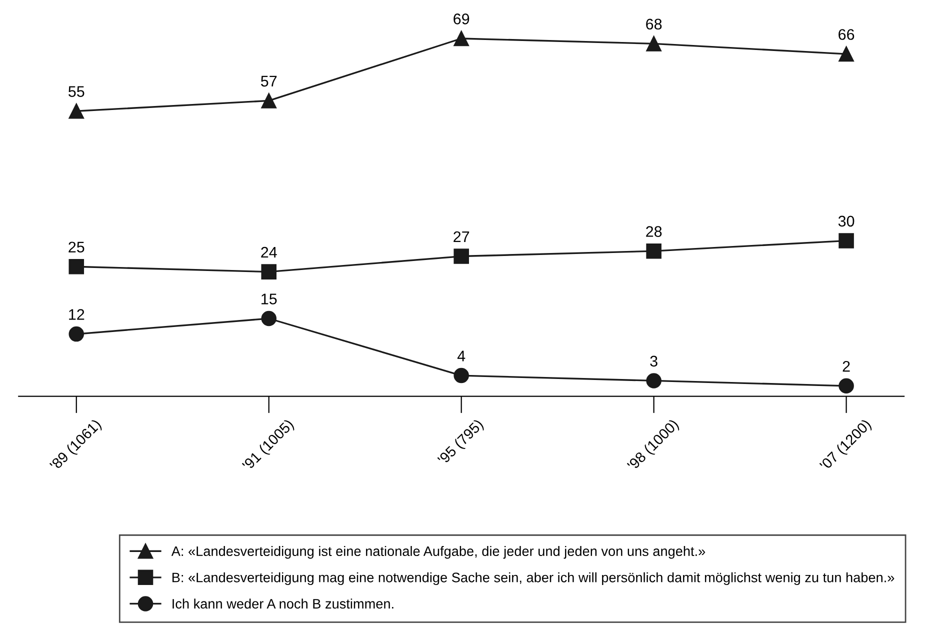 The height and width of the screenshot is (629, 932). I want to click on data-label: 2, so click(846, 366).